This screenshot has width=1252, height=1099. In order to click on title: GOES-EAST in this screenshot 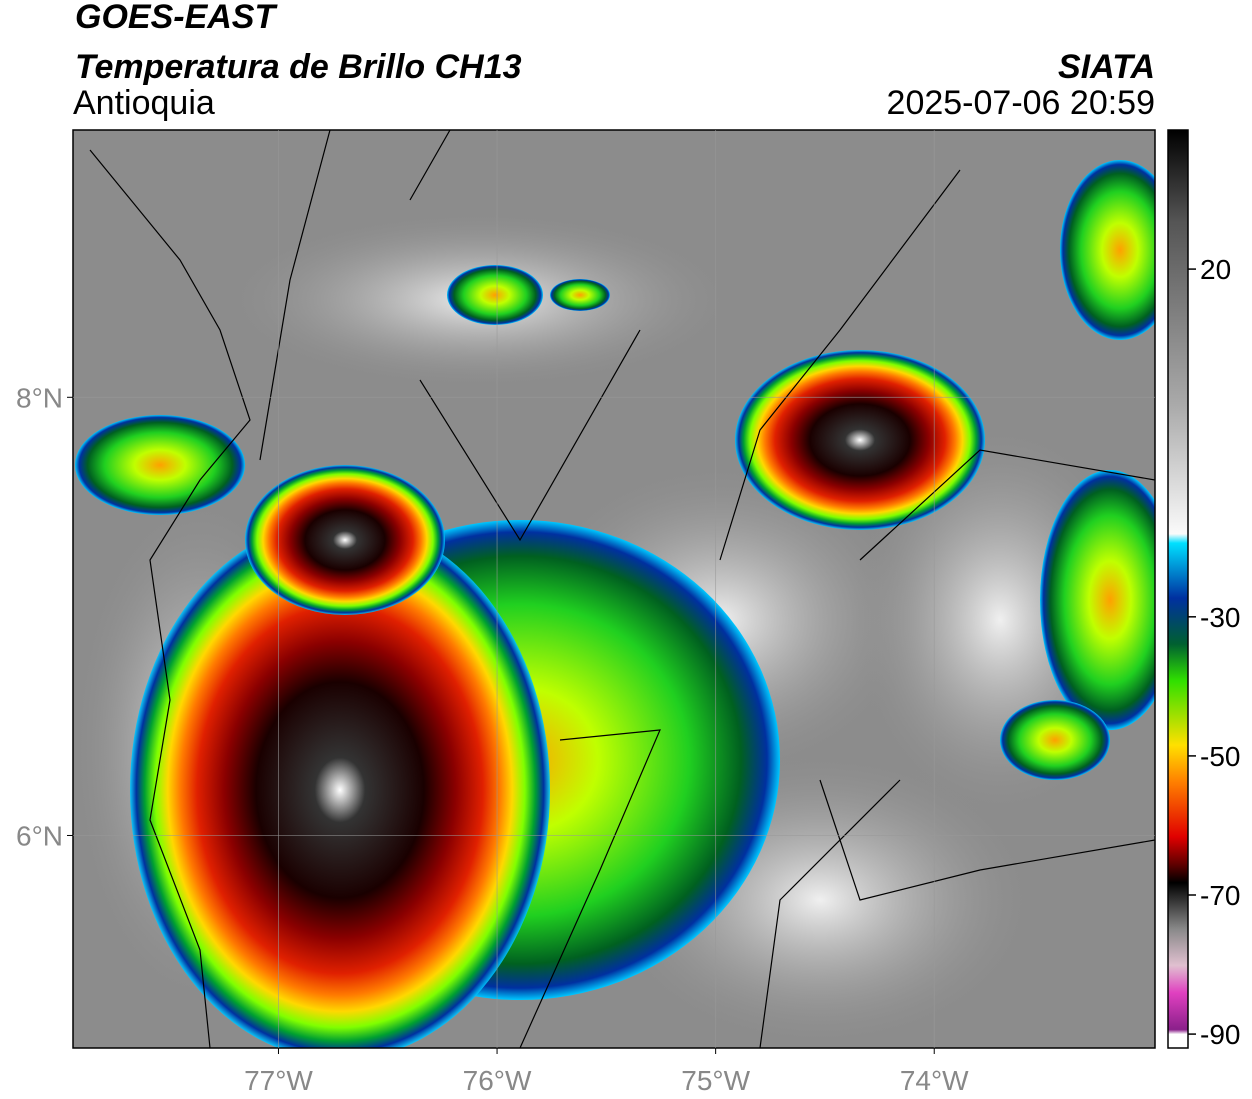, I will do `click(176, 18)`.